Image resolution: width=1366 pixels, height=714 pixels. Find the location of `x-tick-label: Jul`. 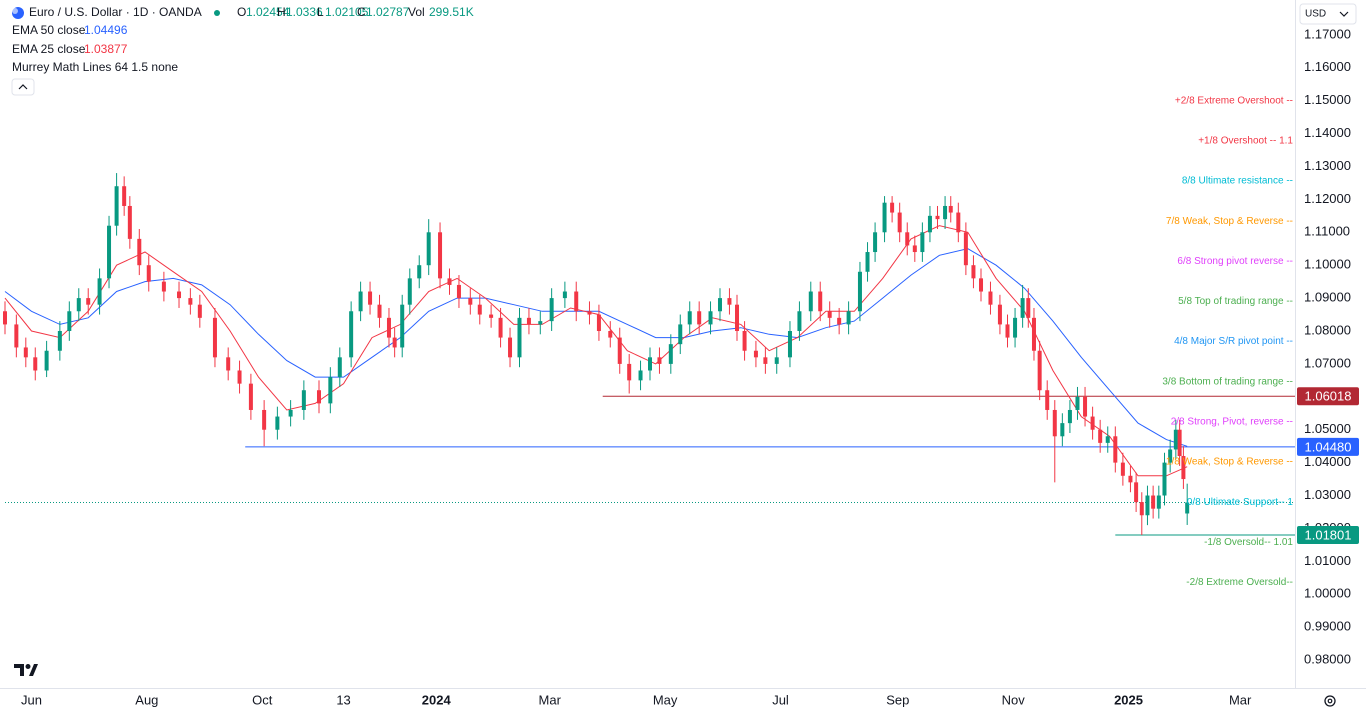

x-tick-label: Jul is located at coordinates (780, 699).